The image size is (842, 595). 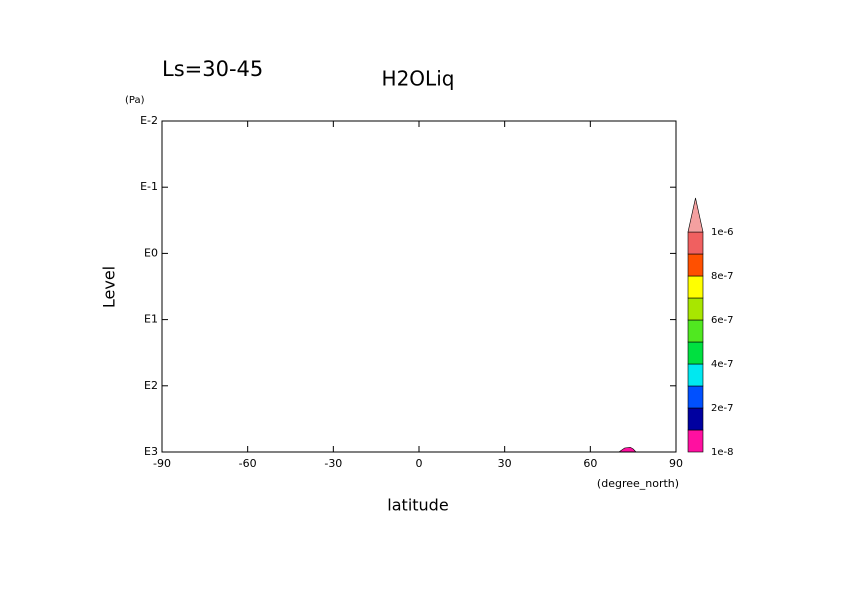 What do you see at coordinates (109, 287) in the screenshot?
I see `y-axis-label: Level` at bounding box center [109, 287].